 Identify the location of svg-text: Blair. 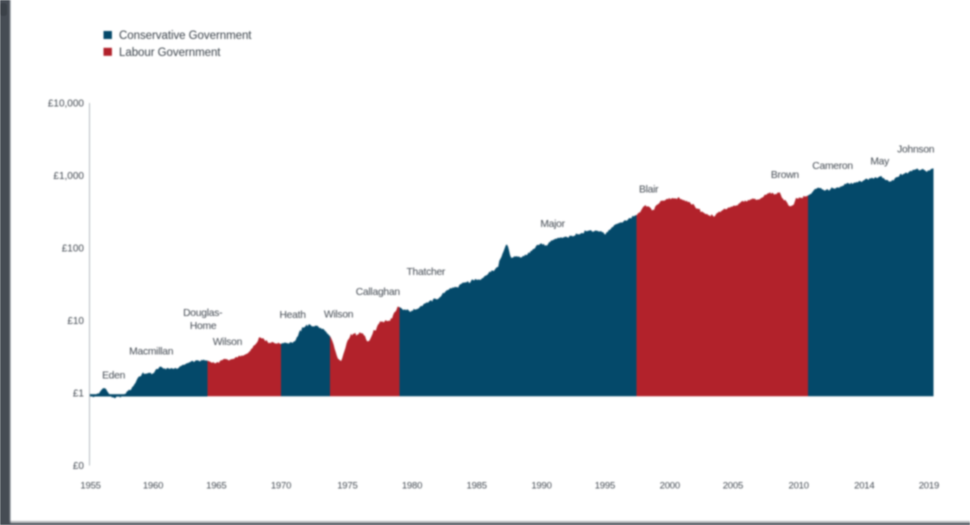
(649, 190).